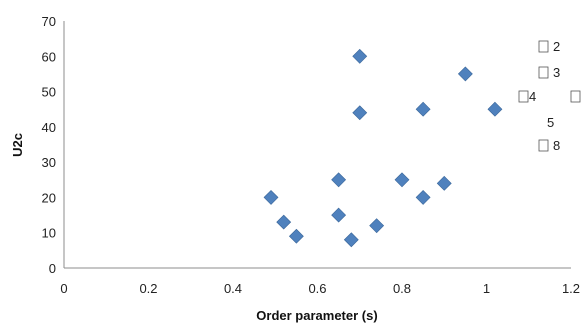 Image resolution: width=586 pixels, height=326 pixels. What do you see at coordinates (486, 288) in the screenshot?
I see `x-tick-label: 1` at bounding box center [486, 288].